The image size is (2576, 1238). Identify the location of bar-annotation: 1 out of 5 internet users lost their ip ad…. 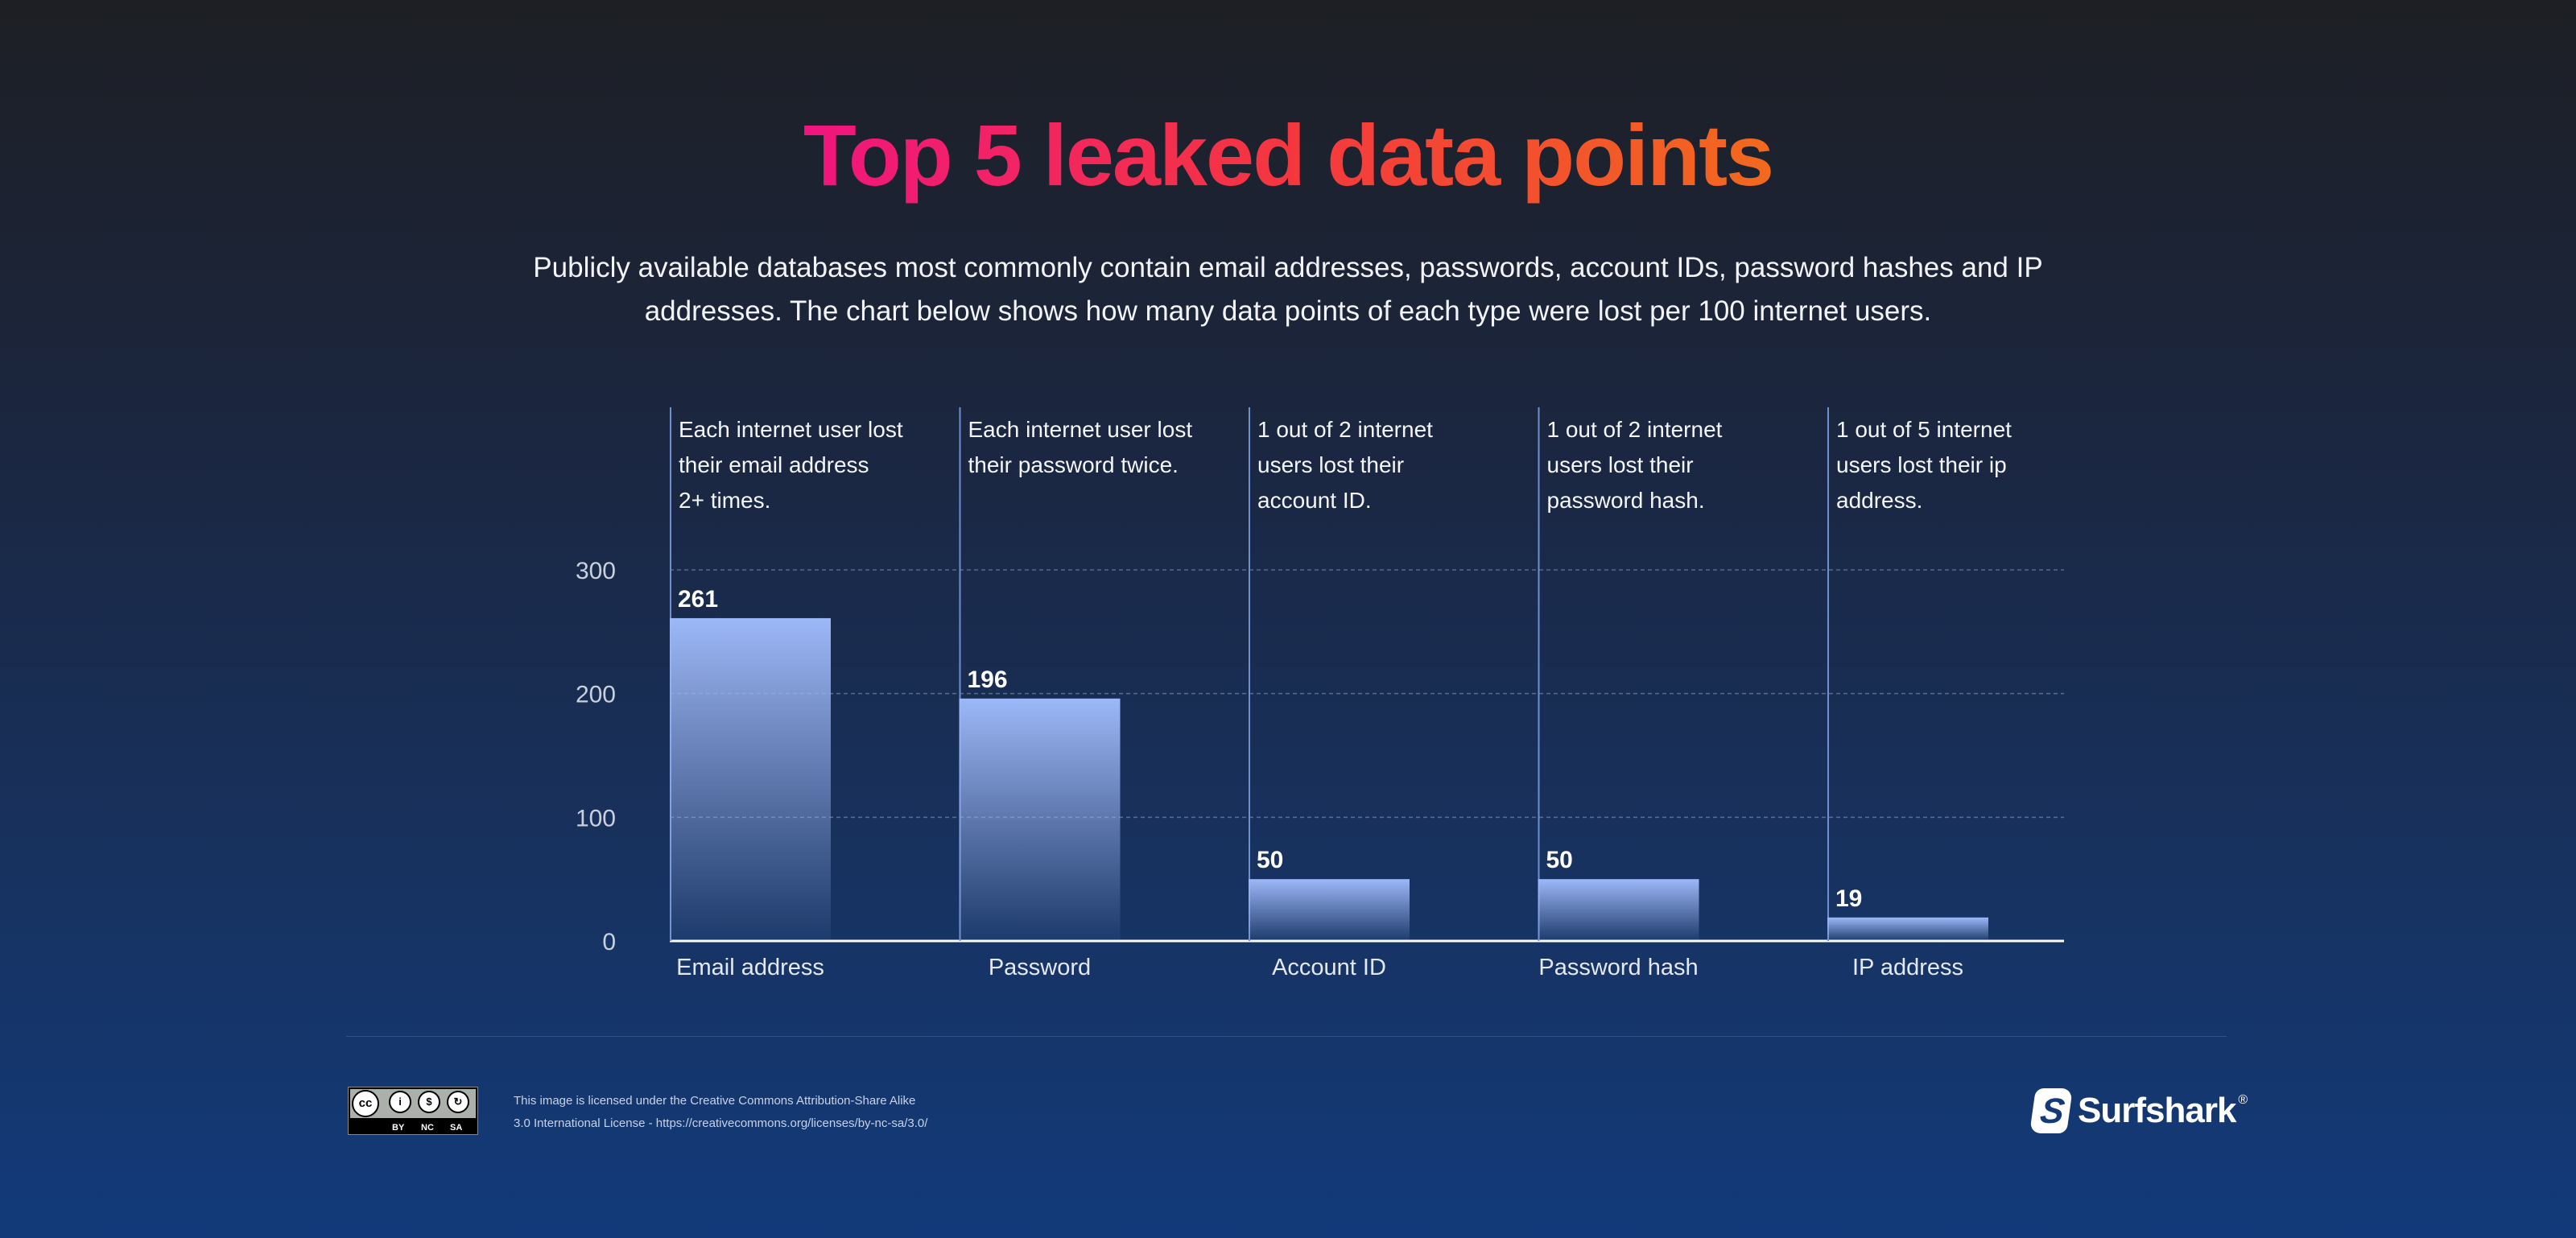
(1969, 465).